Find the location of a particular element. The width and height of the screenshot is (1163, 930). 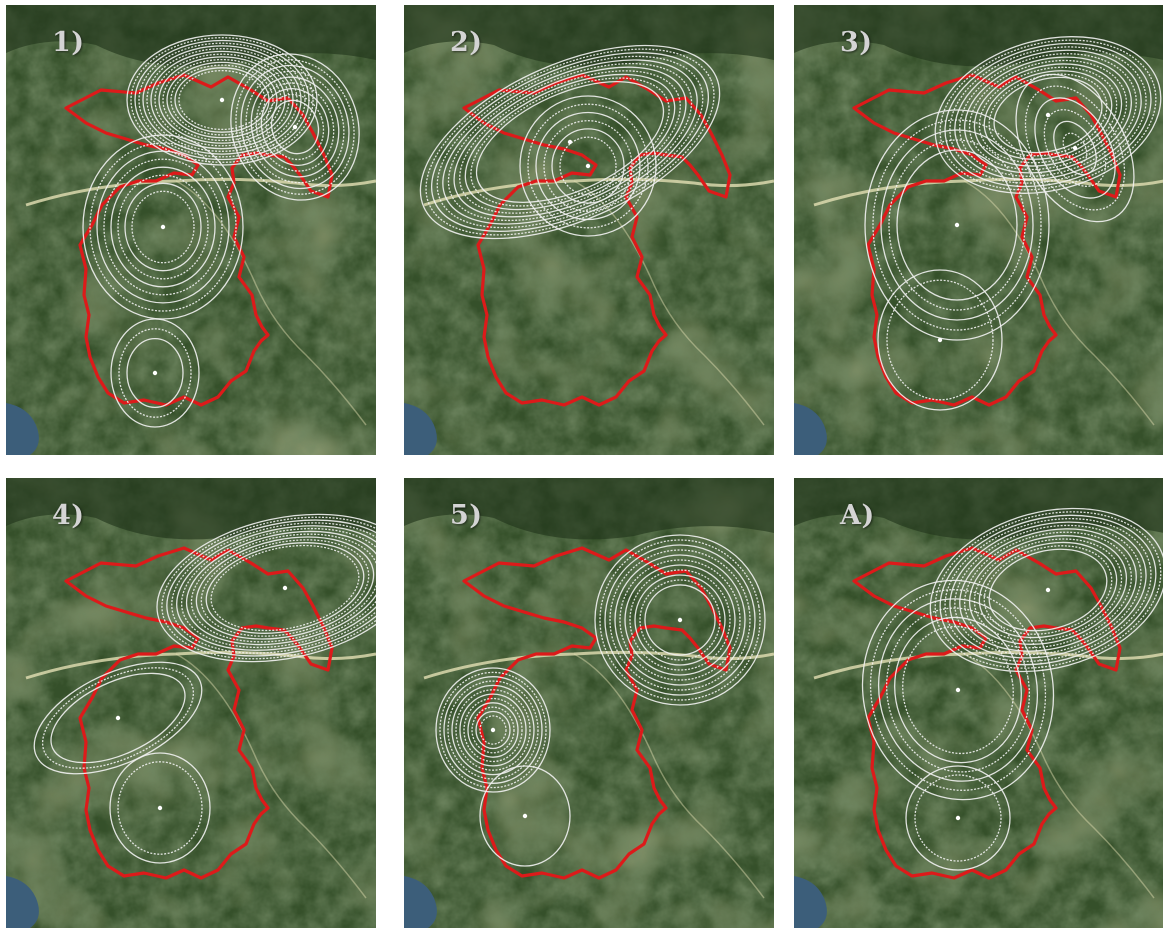

panel-label-4: 4) is located at coordinates (68, 515).